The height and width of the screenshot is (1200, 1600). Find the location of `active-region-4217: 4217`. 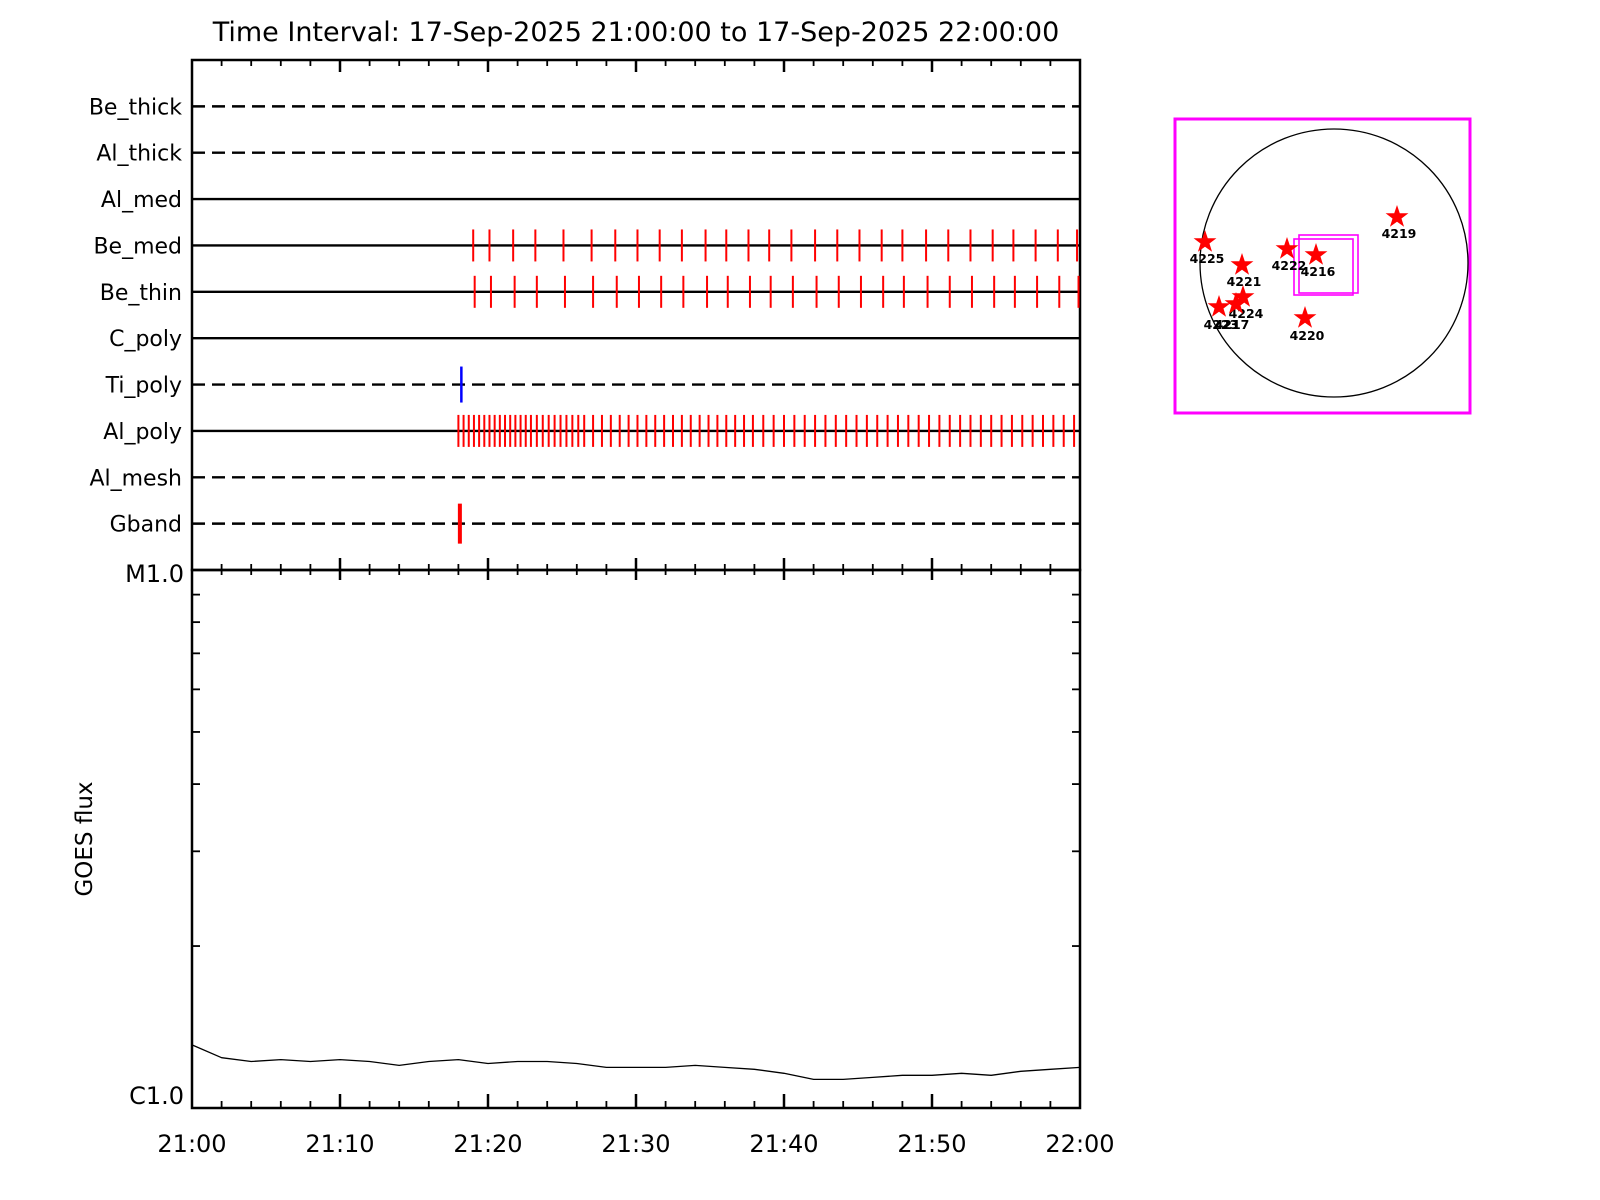

active-region-4217: 4217 is located at coordinates (1232, 312).